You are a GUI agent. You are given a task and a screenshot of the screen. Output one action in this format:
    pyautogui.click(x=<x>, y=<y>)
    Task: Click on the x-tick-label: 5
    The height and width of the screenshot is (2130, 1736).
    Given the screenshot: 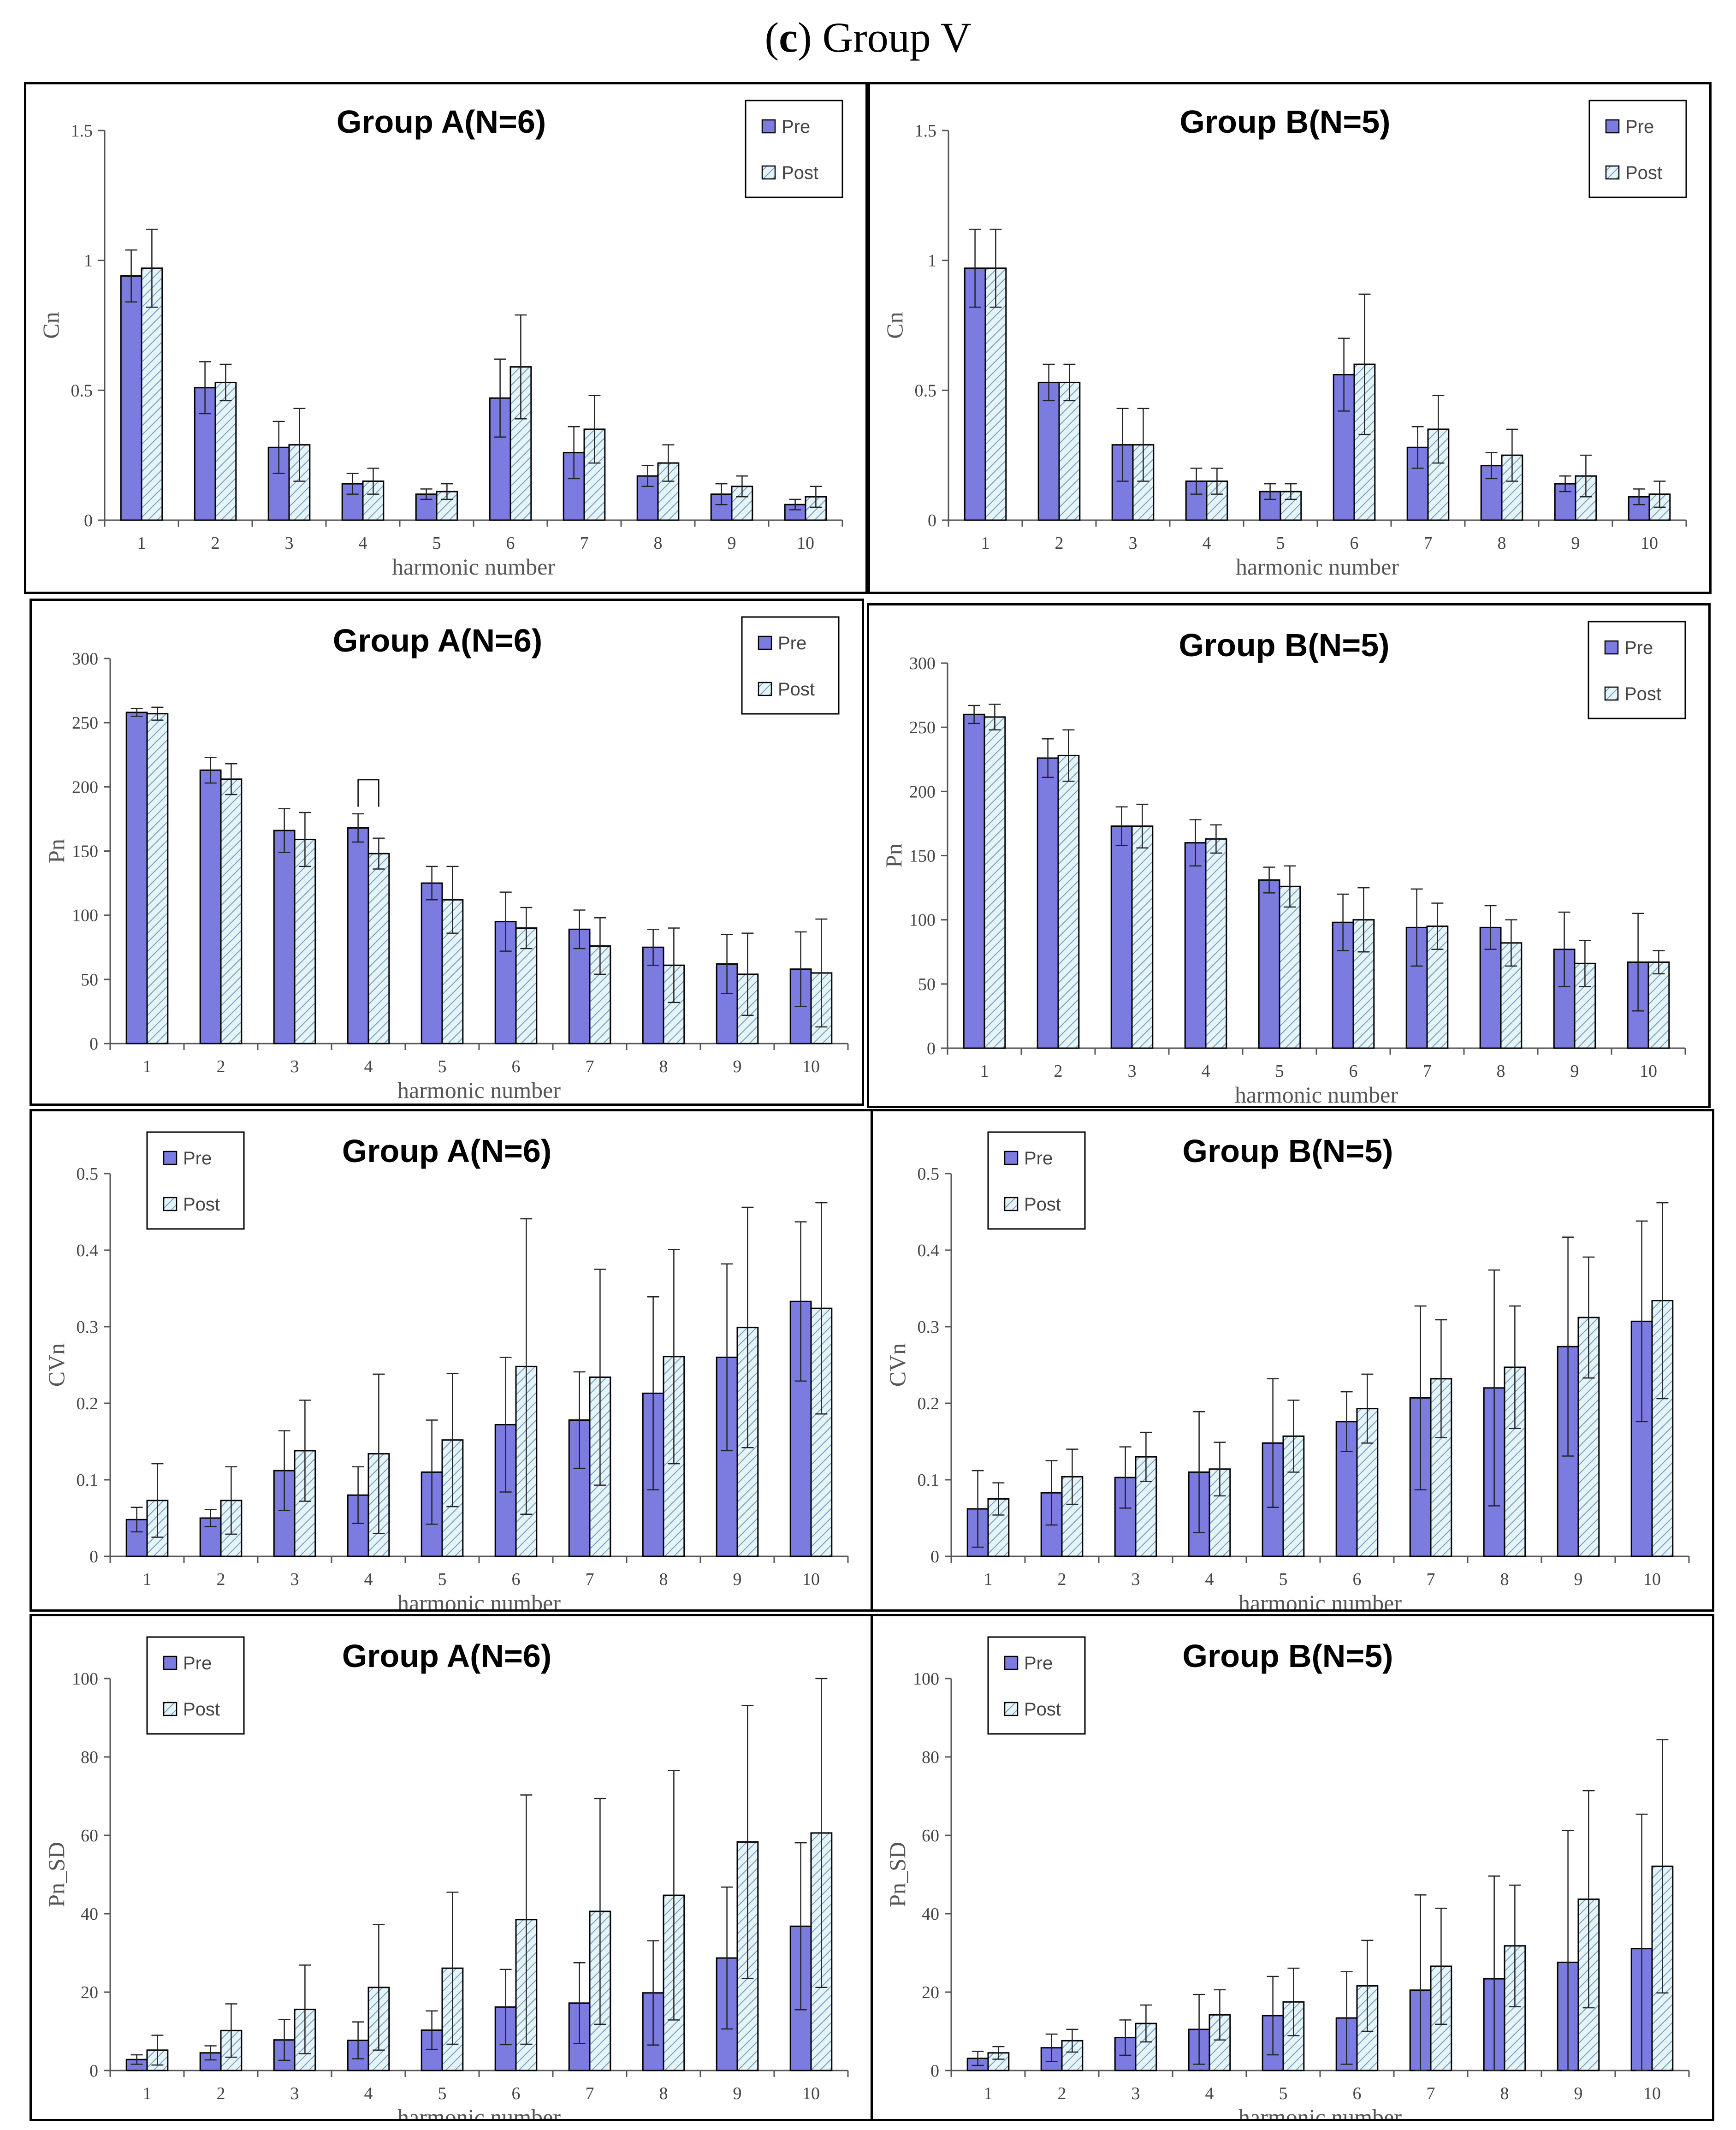 What is the action you would take?
    pyautogui.click(x=1284, y=1580)
    